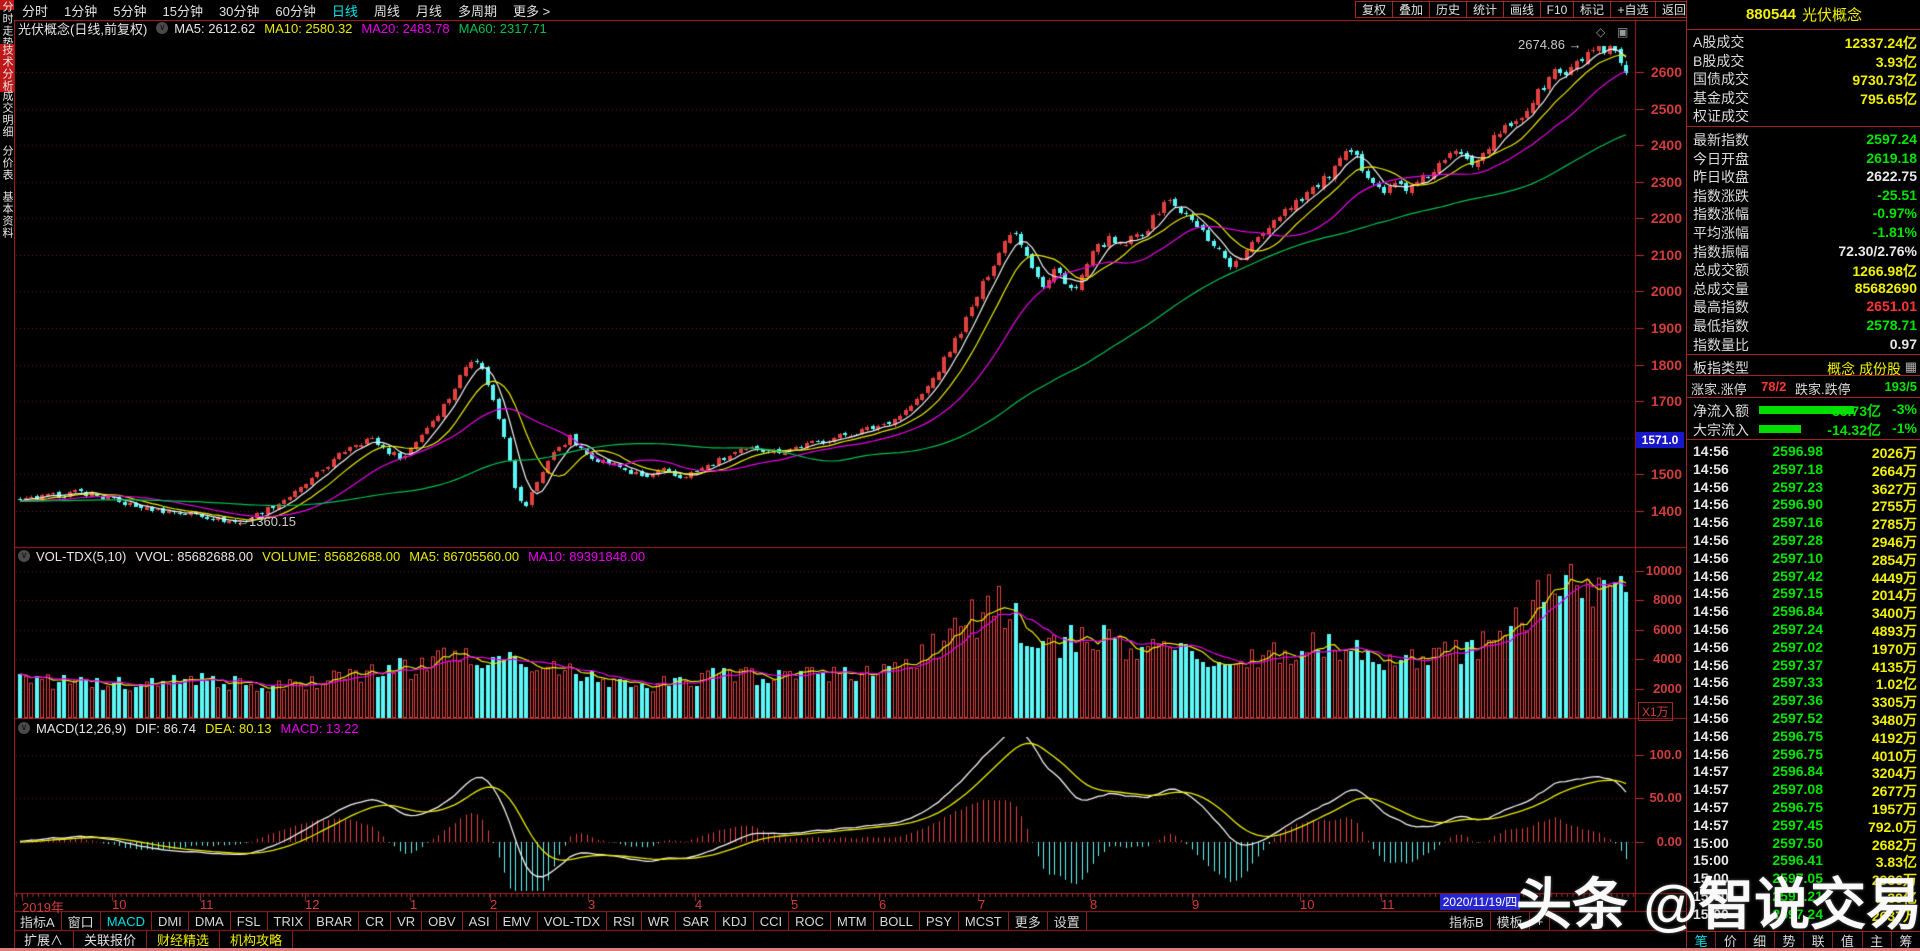  I want to click on indicator-tab: ROC, so click(810, 921).